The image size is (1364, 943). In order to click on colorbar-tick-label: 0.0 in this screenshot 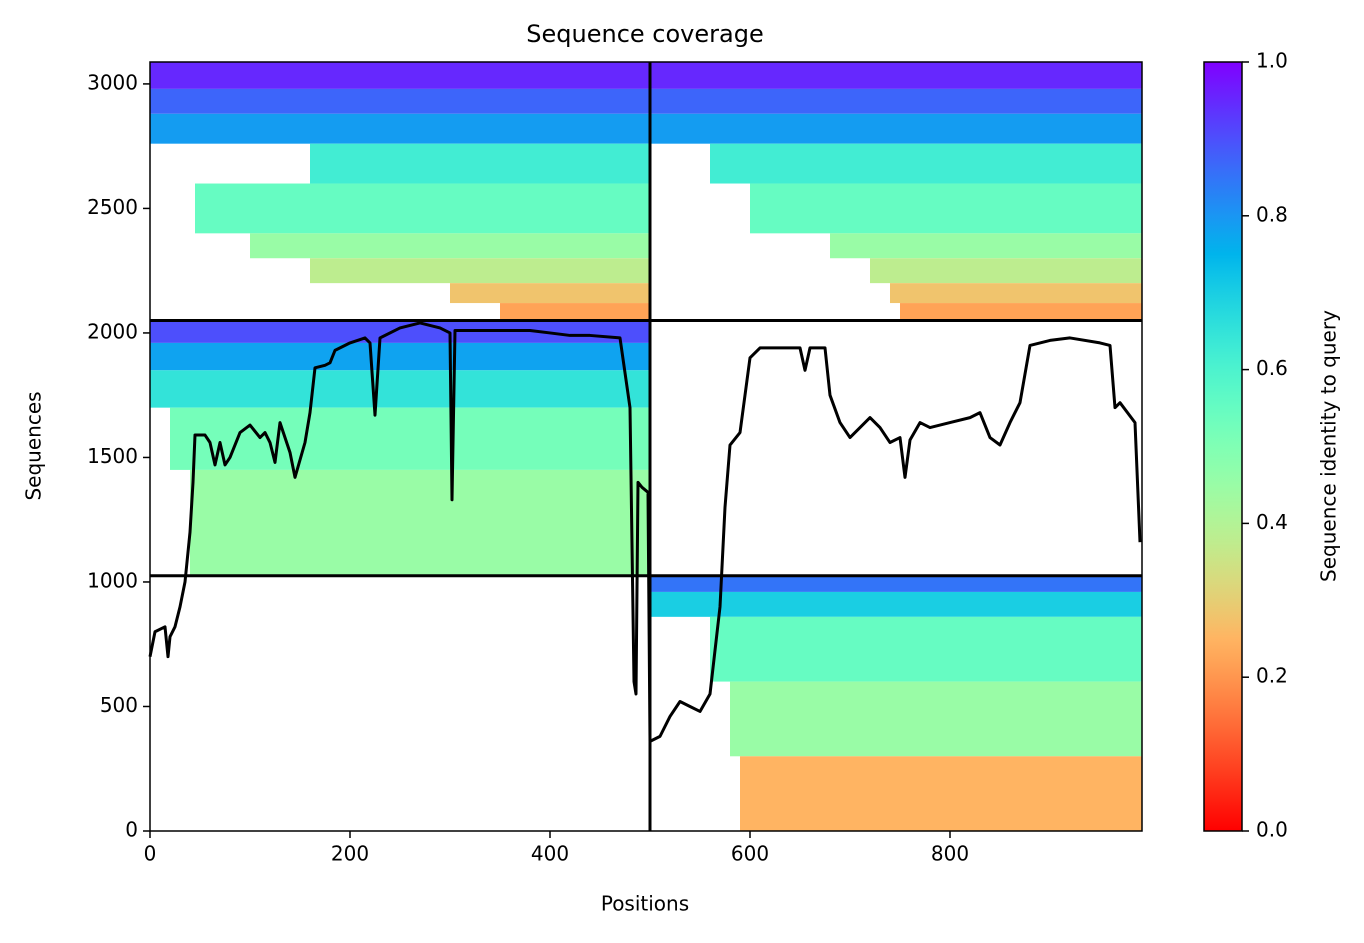, I will do `click(1272, 830)`.